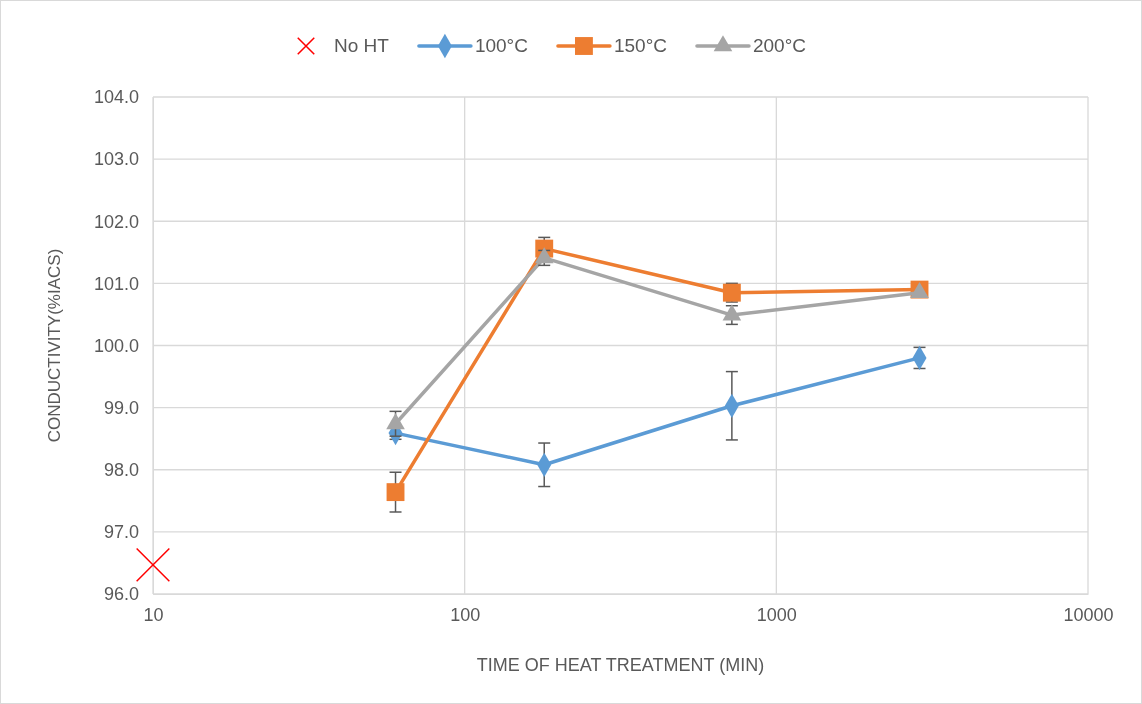 The image size is (1142, 704). What do you see at coordinates (116, 159) in the screenshot?
I see `y-tick-label: 103.0` at bounding box center [116, 159].